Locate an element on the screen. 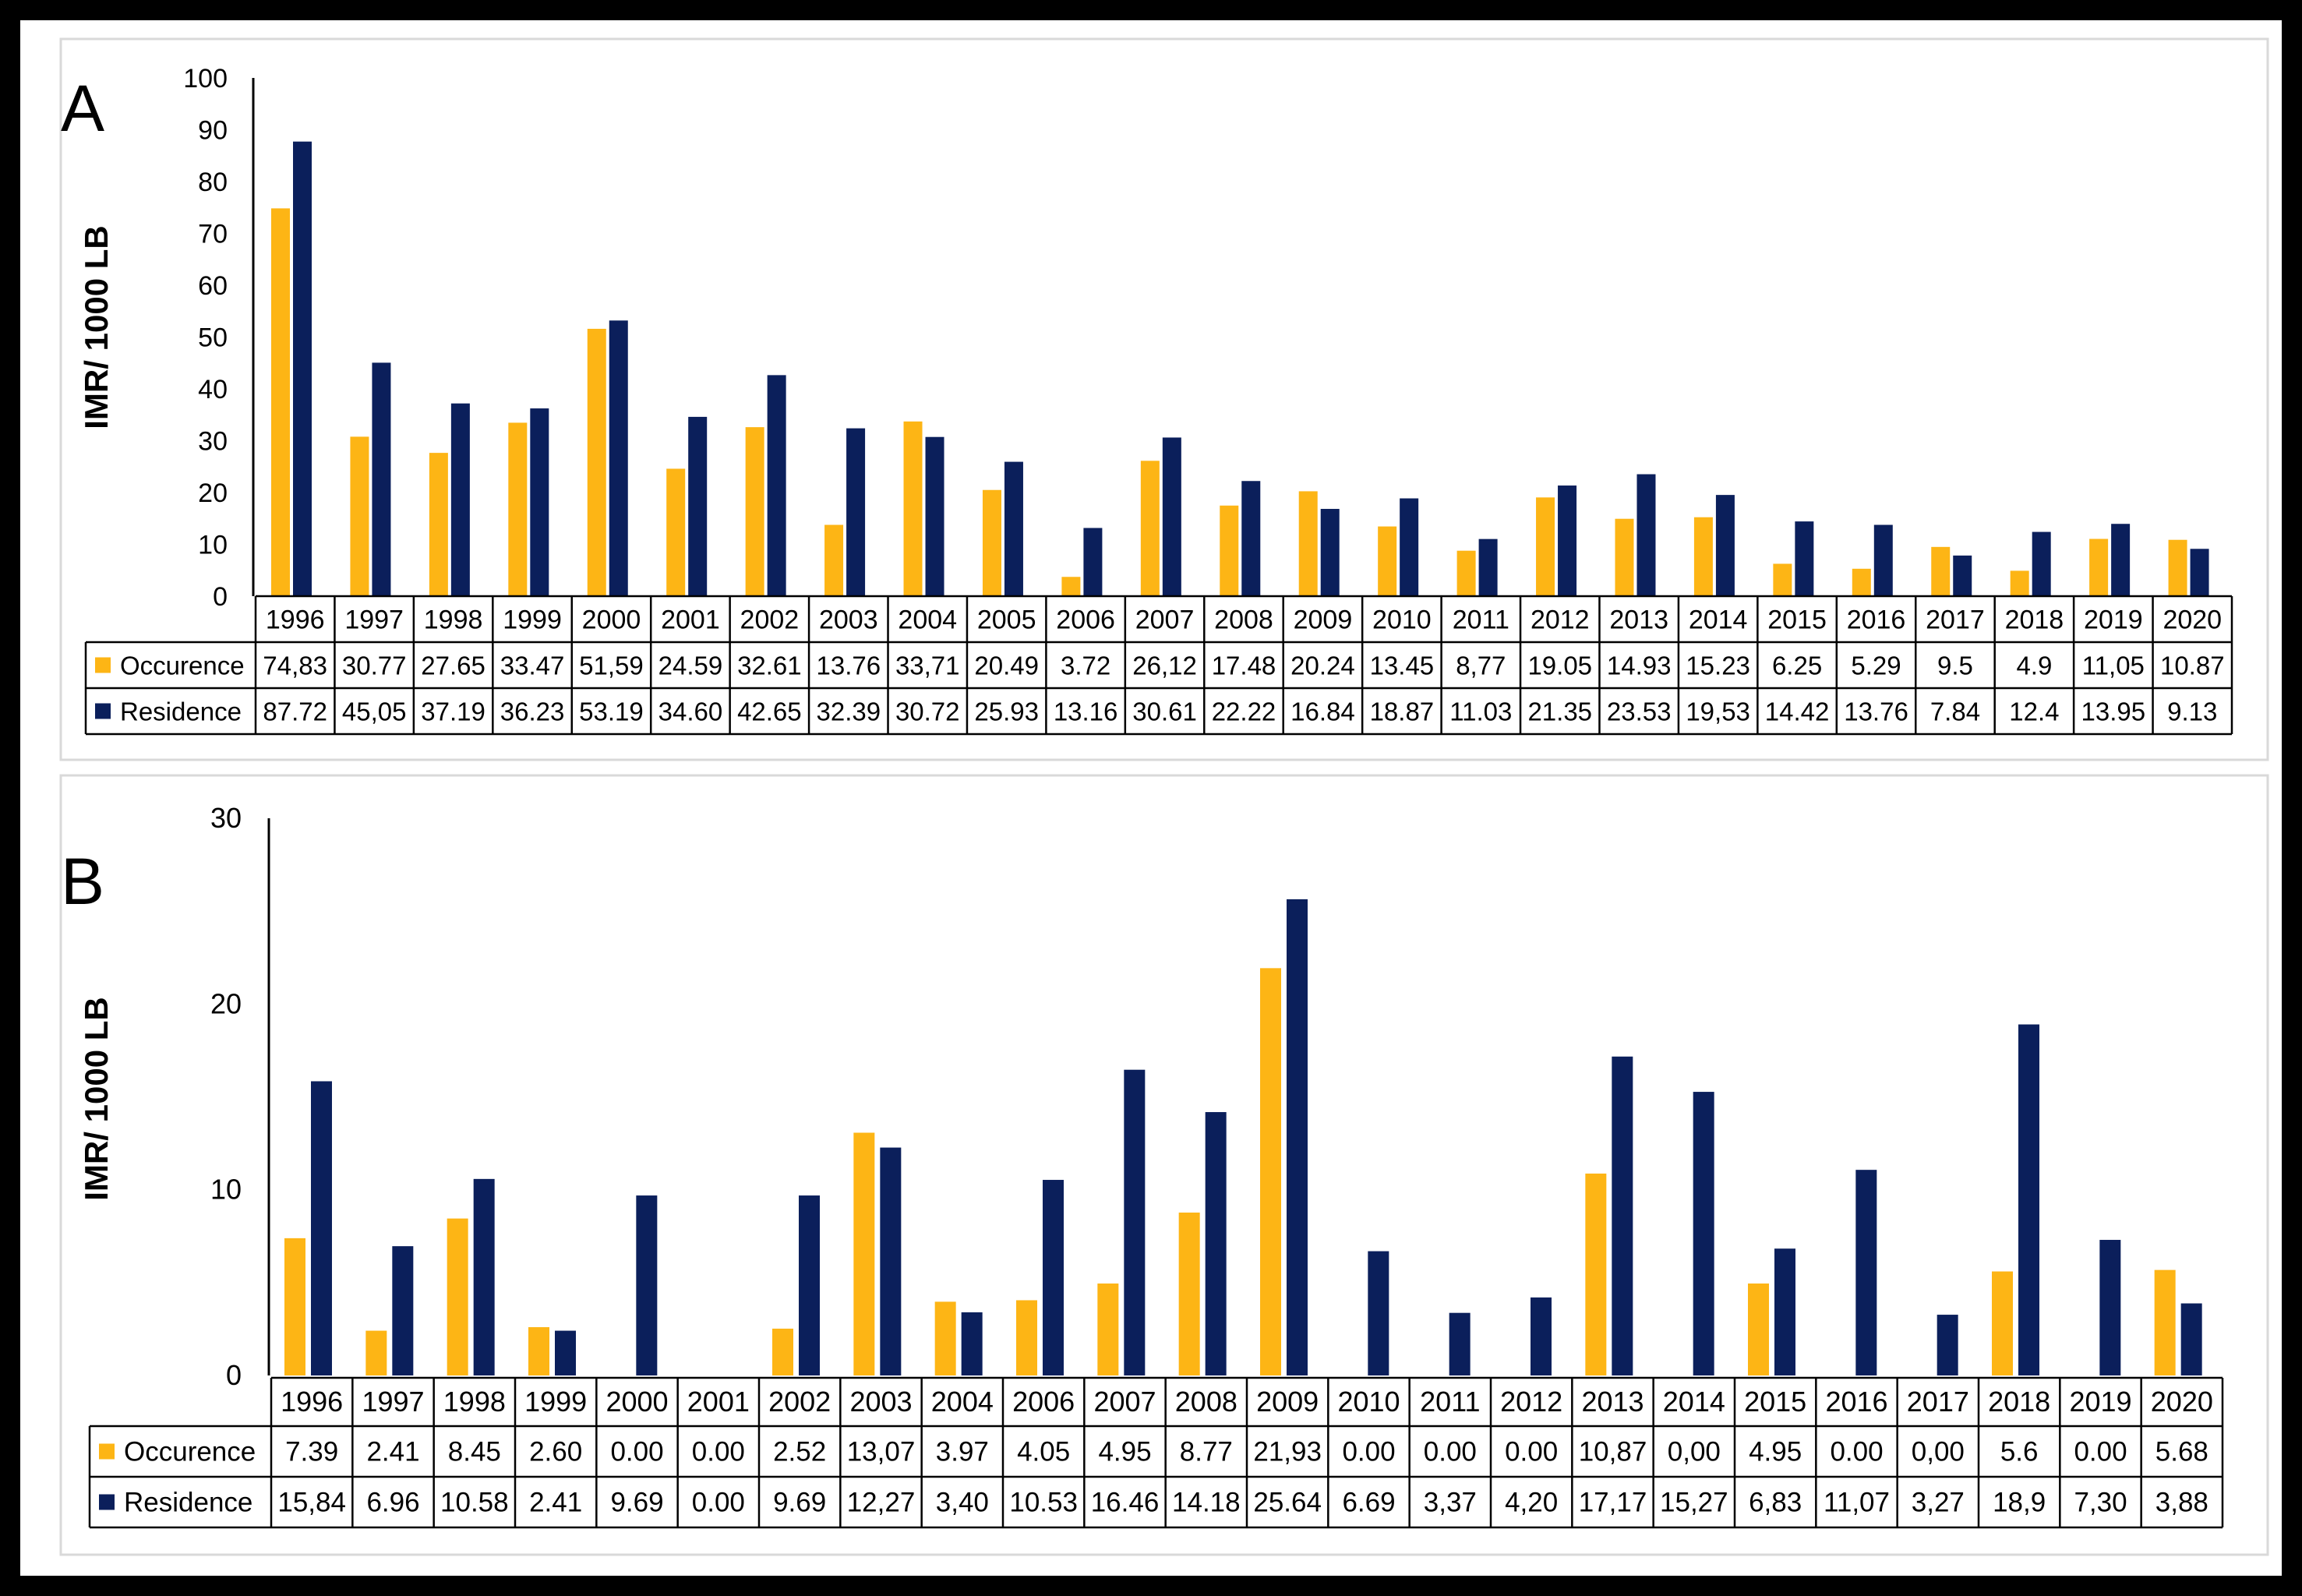 This screenshot has width=2302, height=1596. y-tick-label: 80 is located at coordinates (213, 182).